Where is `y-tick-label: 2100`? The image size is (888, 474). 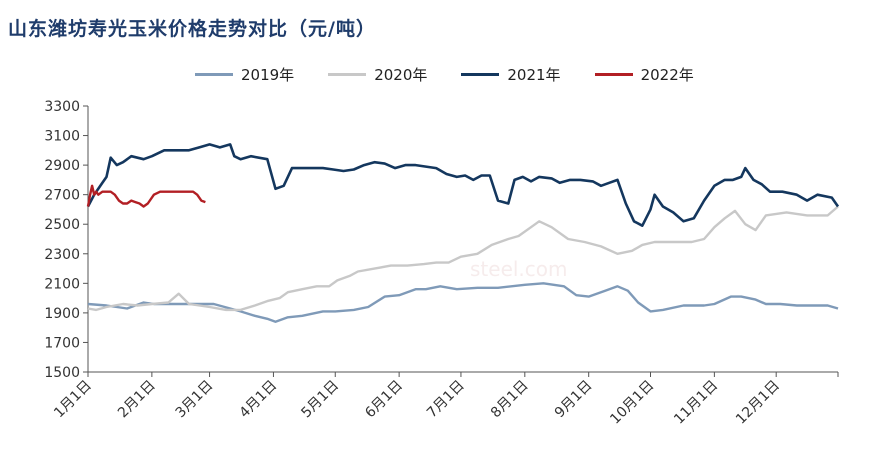 y-tick-label: 2100 is located at coordinates (62, 284).